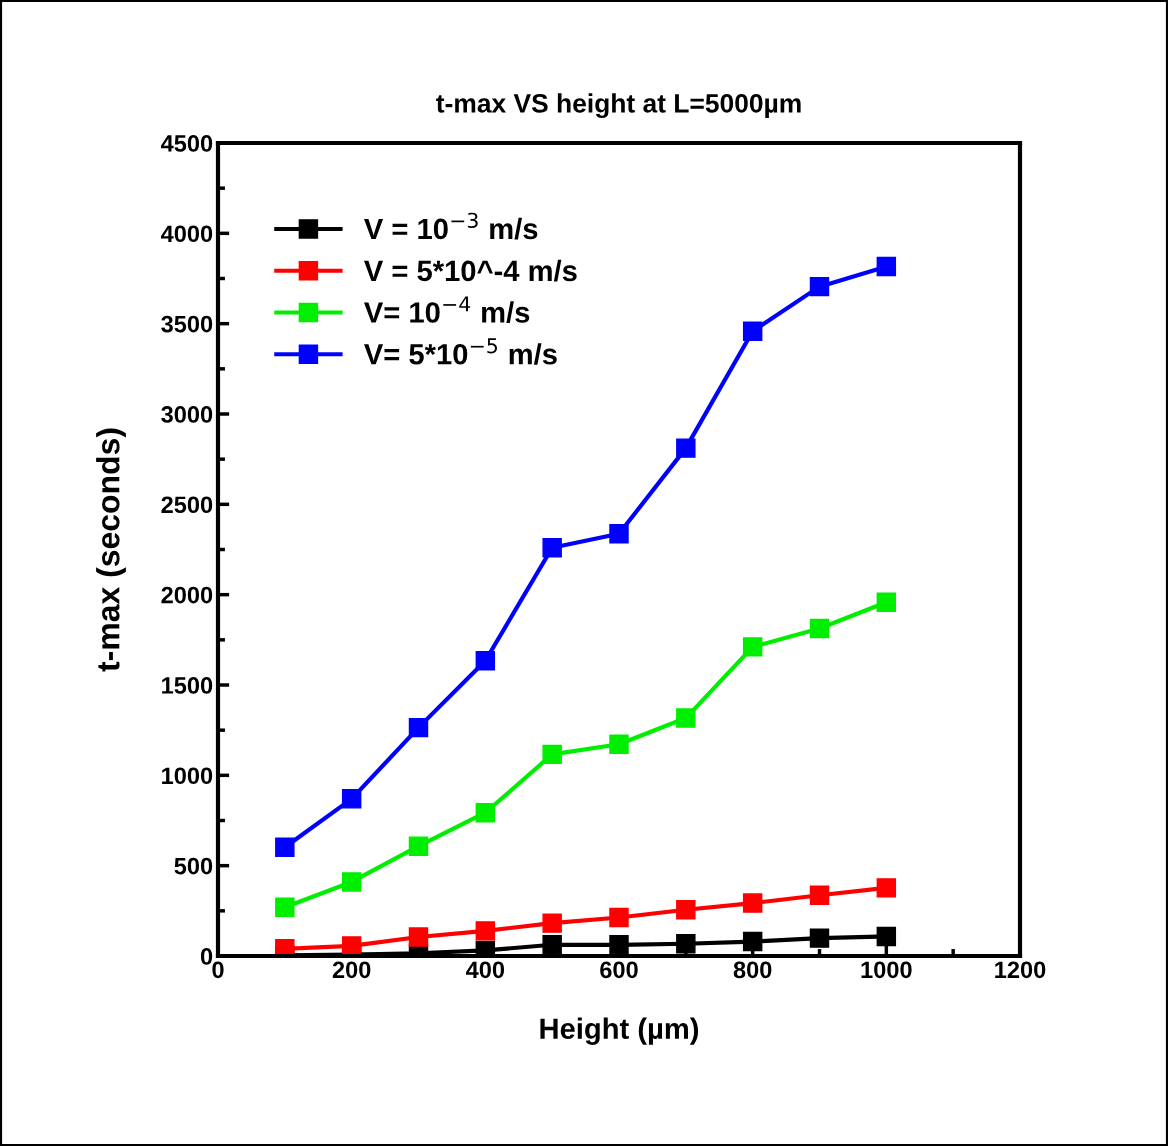 The width and height of the screenshot is (1168, 1146). Describe the element at coordinates (470, 270) in the screenshot. I see `legend-label: V = 5*10^-4 m/s` at that location.